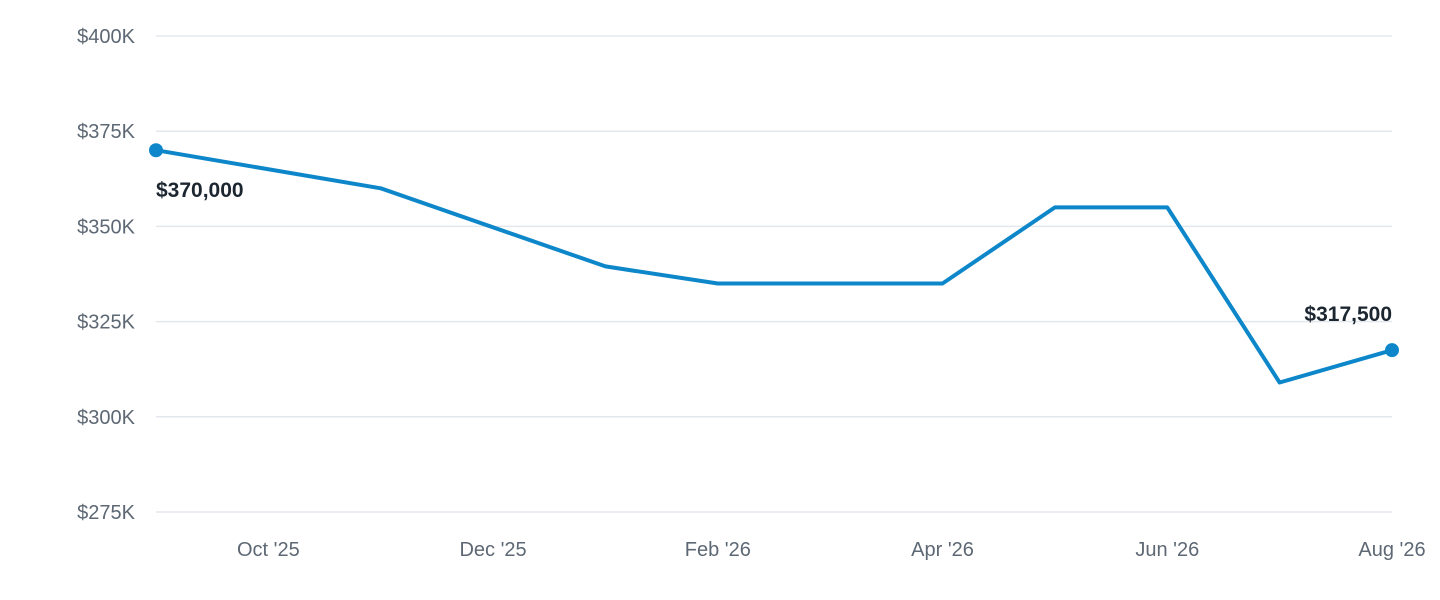 The height and width of the screenshot is (600, 1440). What do you see at coordinates (106, 132) in the screenshot?
I see `y-tick-label: $375K` at bounding box center [106, 132].